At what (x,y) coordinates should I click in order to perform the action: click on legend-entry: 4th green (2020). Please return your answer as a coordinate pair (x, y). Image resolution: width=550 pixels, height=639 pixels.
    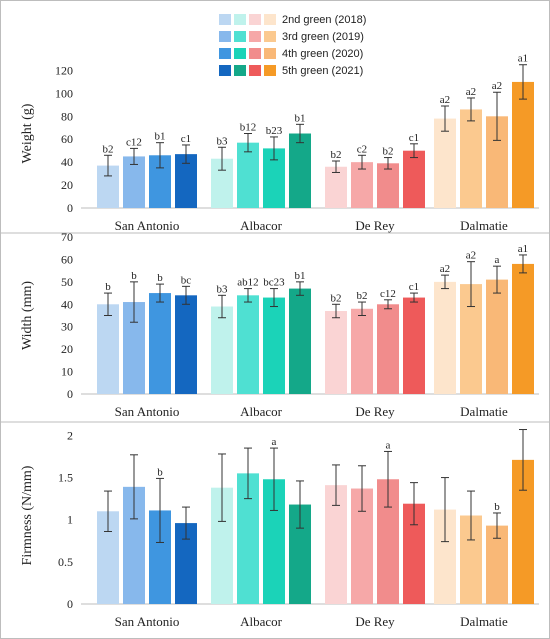
    Looking at the image, I should click on (319, 53).